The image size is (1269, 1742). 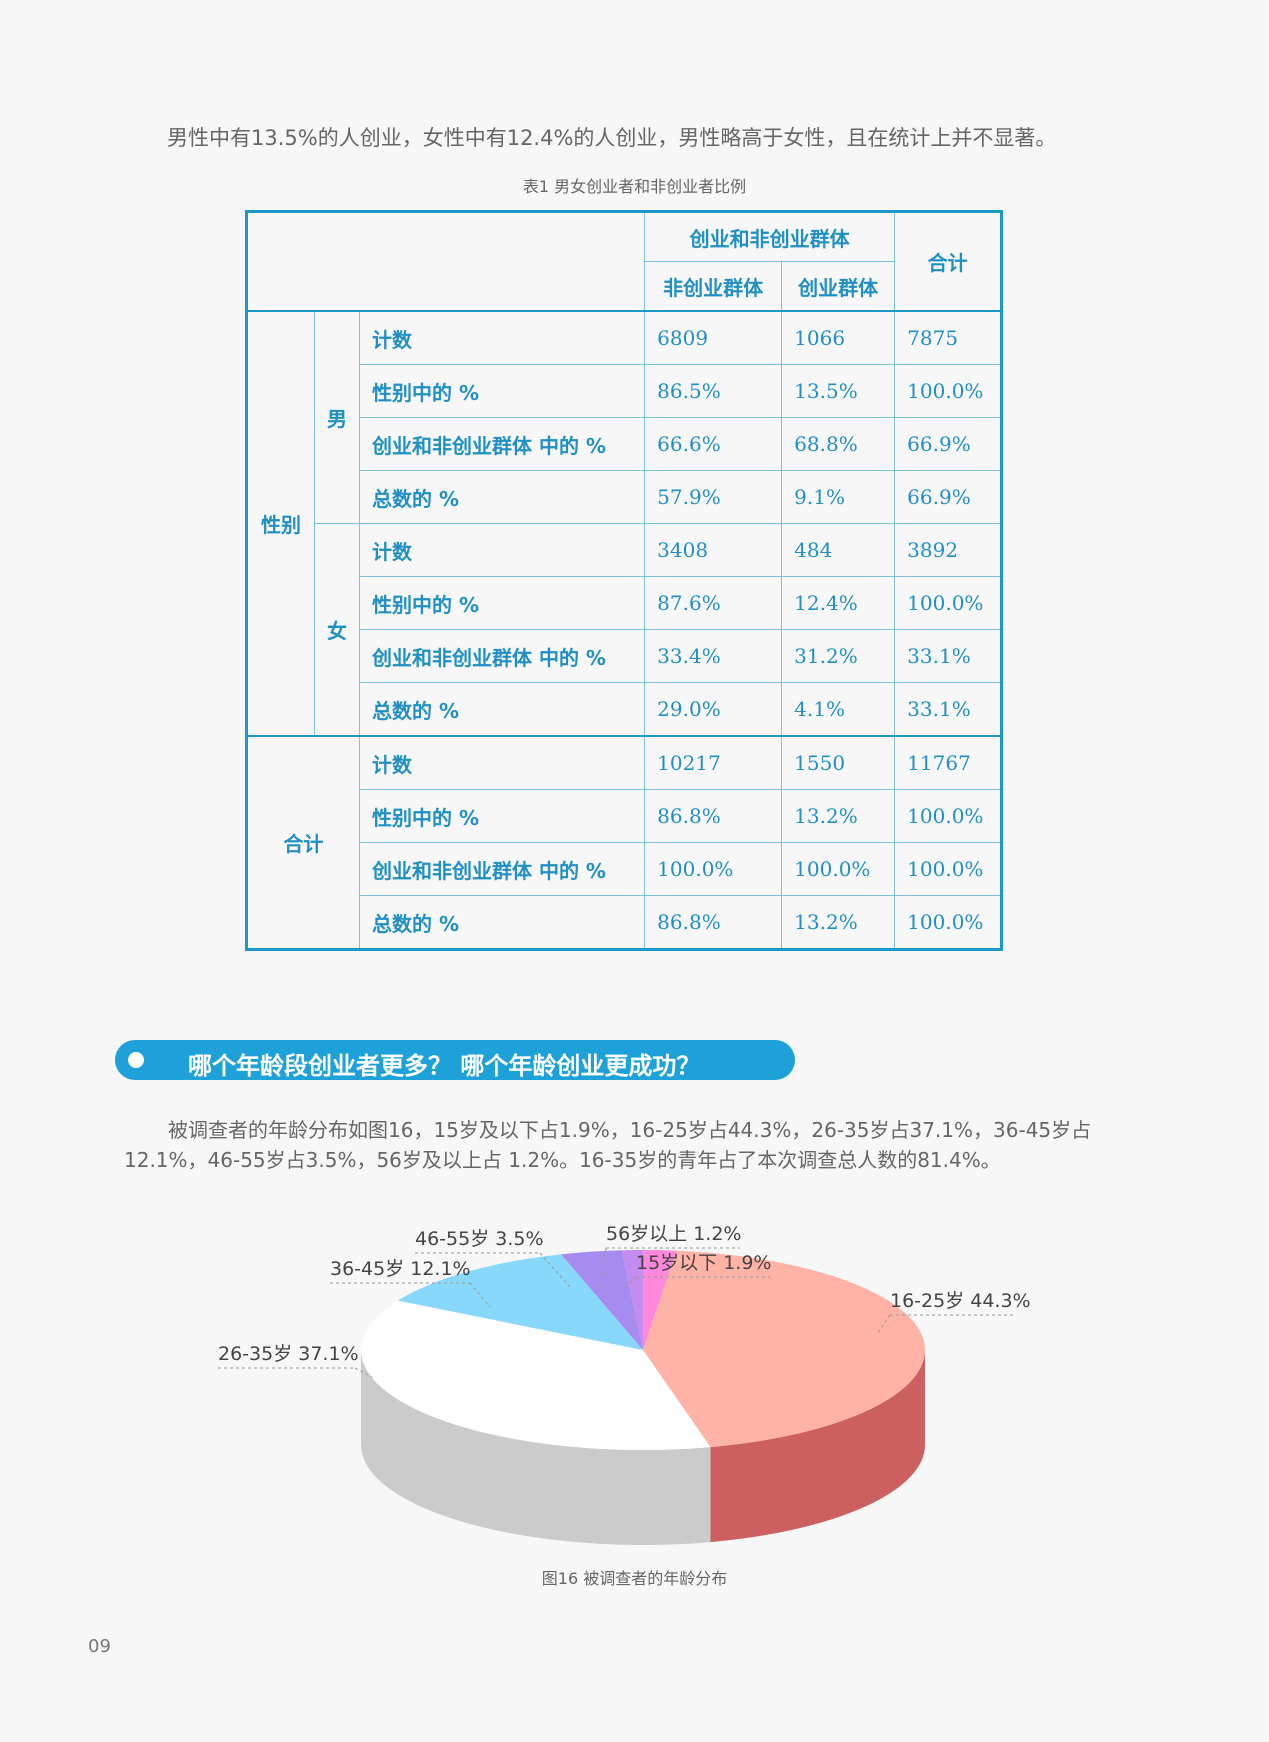 I want to click on cell-value: 9.1%, so click(x=838, y=497).